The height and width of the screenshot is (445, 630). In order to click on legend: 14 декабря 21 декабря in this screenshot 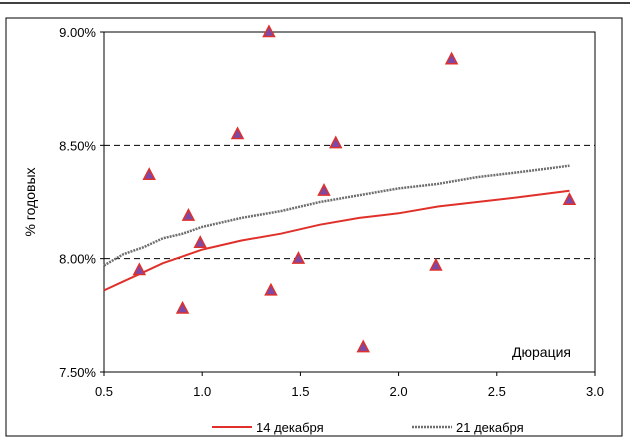, I will do `click(368, 427)`.